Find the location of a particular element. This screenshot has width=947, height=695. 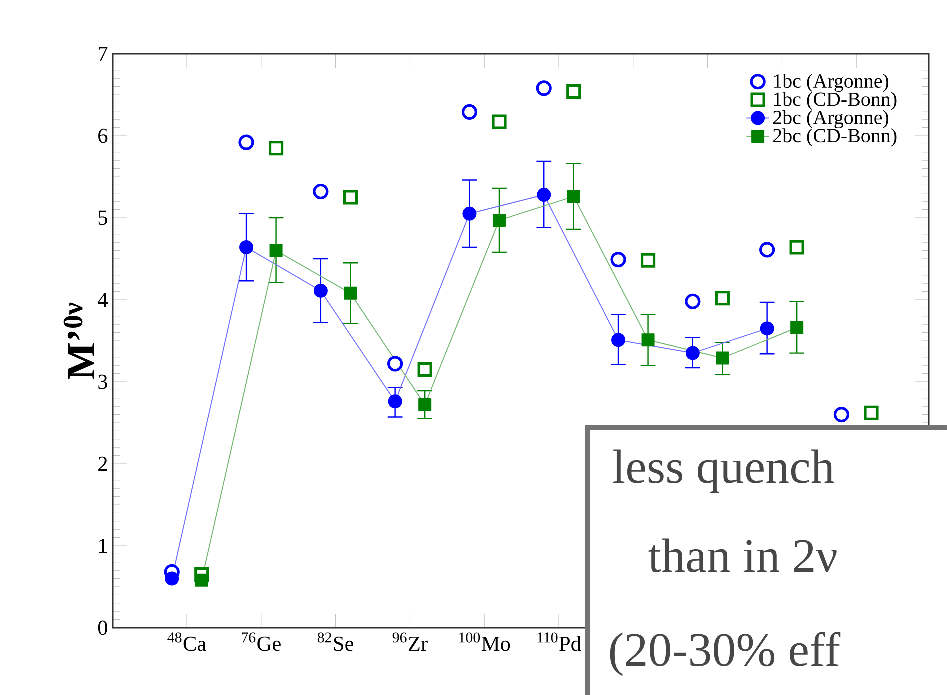

y-tick-label: 7 is located at coordinates (103, 54).